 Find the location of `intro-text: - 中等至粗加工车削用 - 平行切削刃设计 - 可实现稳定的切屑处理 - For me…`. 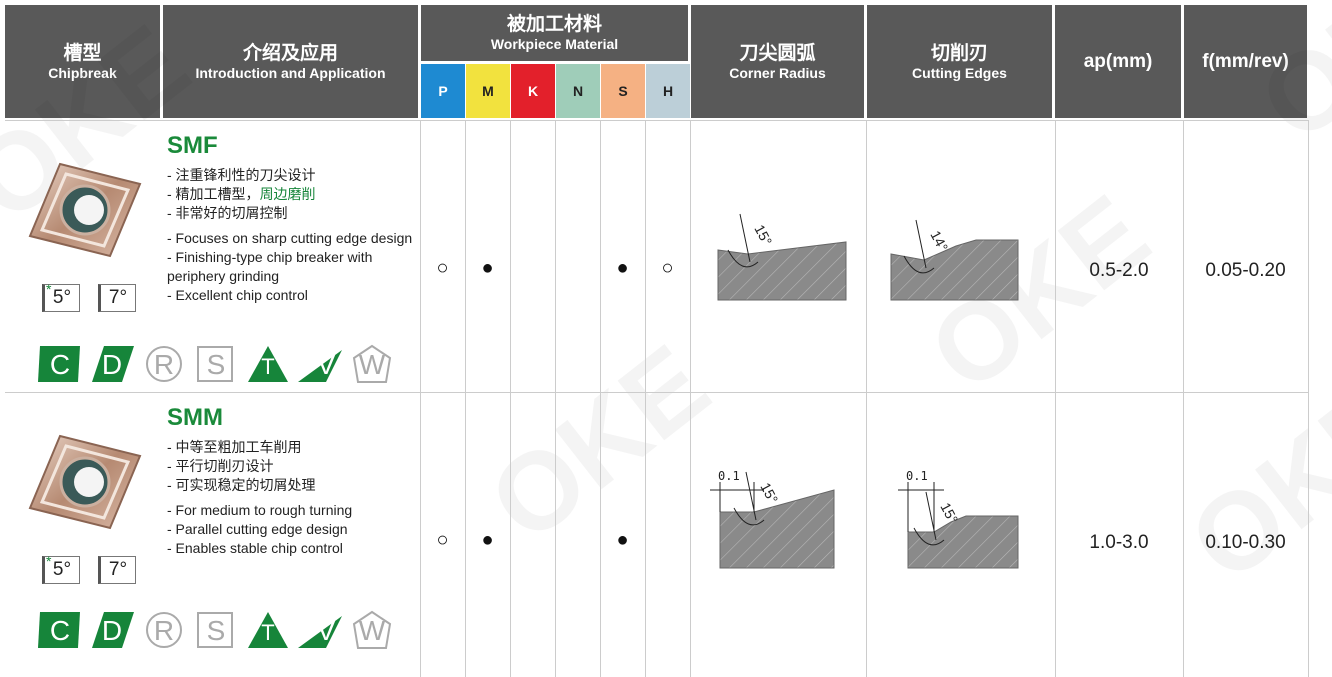

intro-text: - 中等至粗加工车削用 - 平行切削刃设计 - 可实现稳定的切屑处理 - For me… is located at coordinates (292, 498).